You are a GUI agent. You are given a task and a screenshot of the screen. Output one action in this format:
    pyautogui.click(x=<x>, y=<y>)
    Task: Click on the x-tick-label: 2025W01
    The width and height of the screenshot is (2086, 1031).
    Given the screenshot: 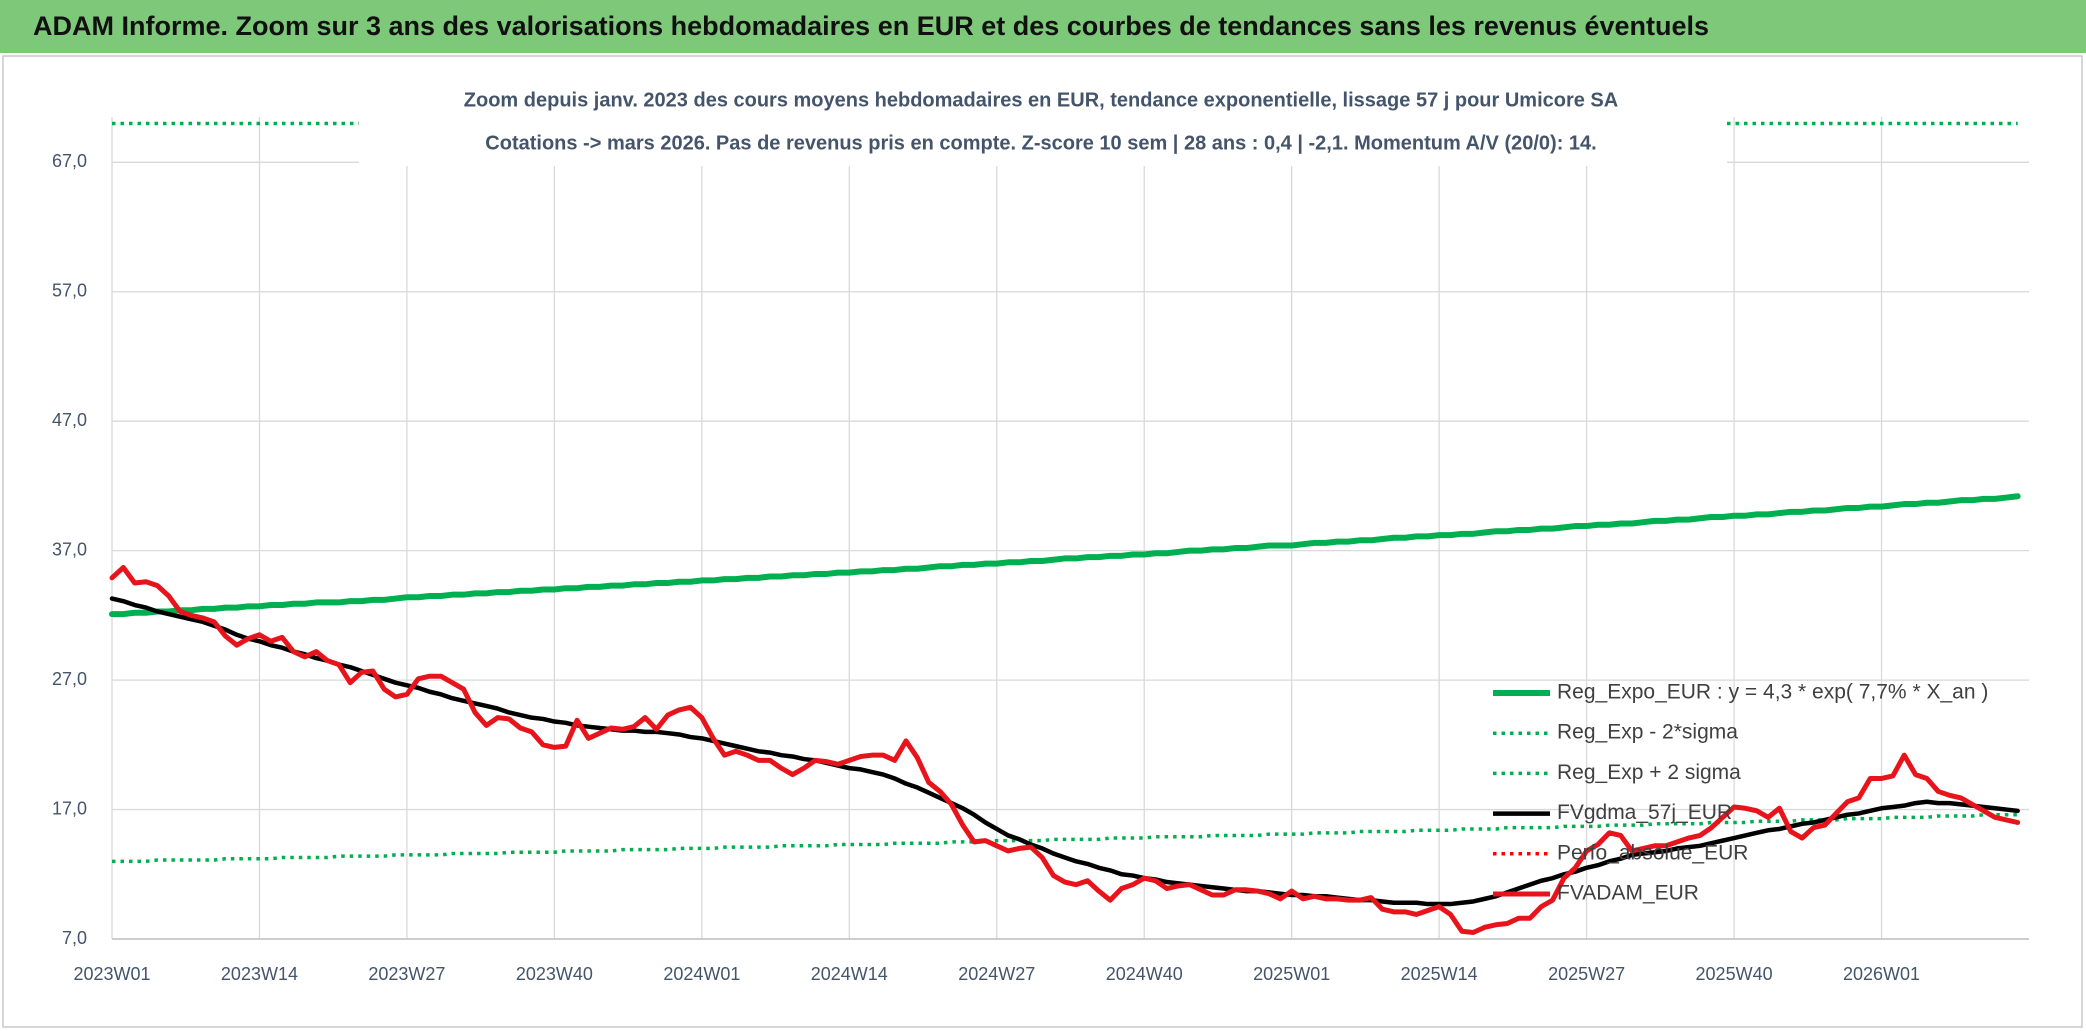 What is the action you would take?
    pyautogui.click(x=1291, y=974)
    